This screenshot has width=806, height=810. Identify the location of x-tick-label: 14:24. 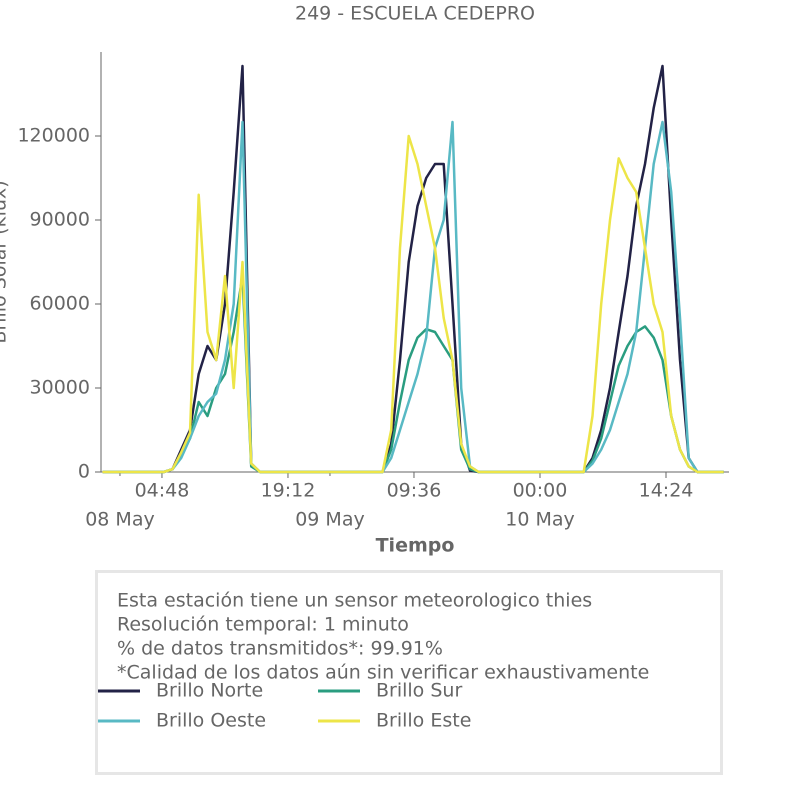
(666, 491).